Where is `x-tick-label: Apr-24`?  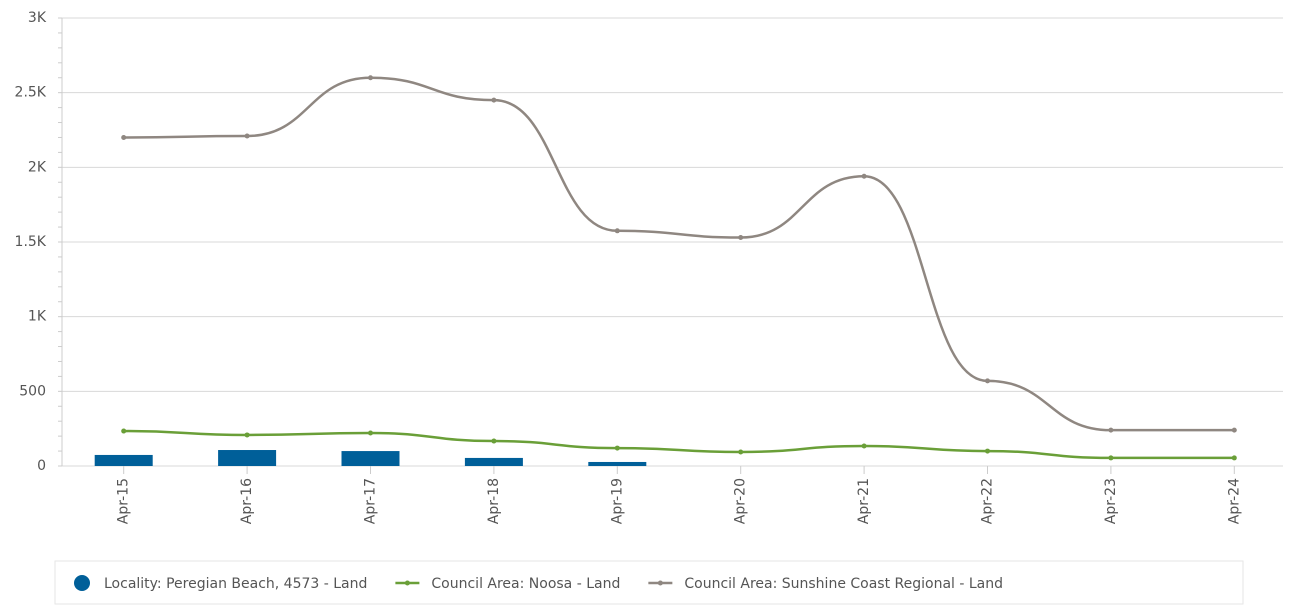
x-tick-label: Apr-24 is located at coordinates (1234, 501).